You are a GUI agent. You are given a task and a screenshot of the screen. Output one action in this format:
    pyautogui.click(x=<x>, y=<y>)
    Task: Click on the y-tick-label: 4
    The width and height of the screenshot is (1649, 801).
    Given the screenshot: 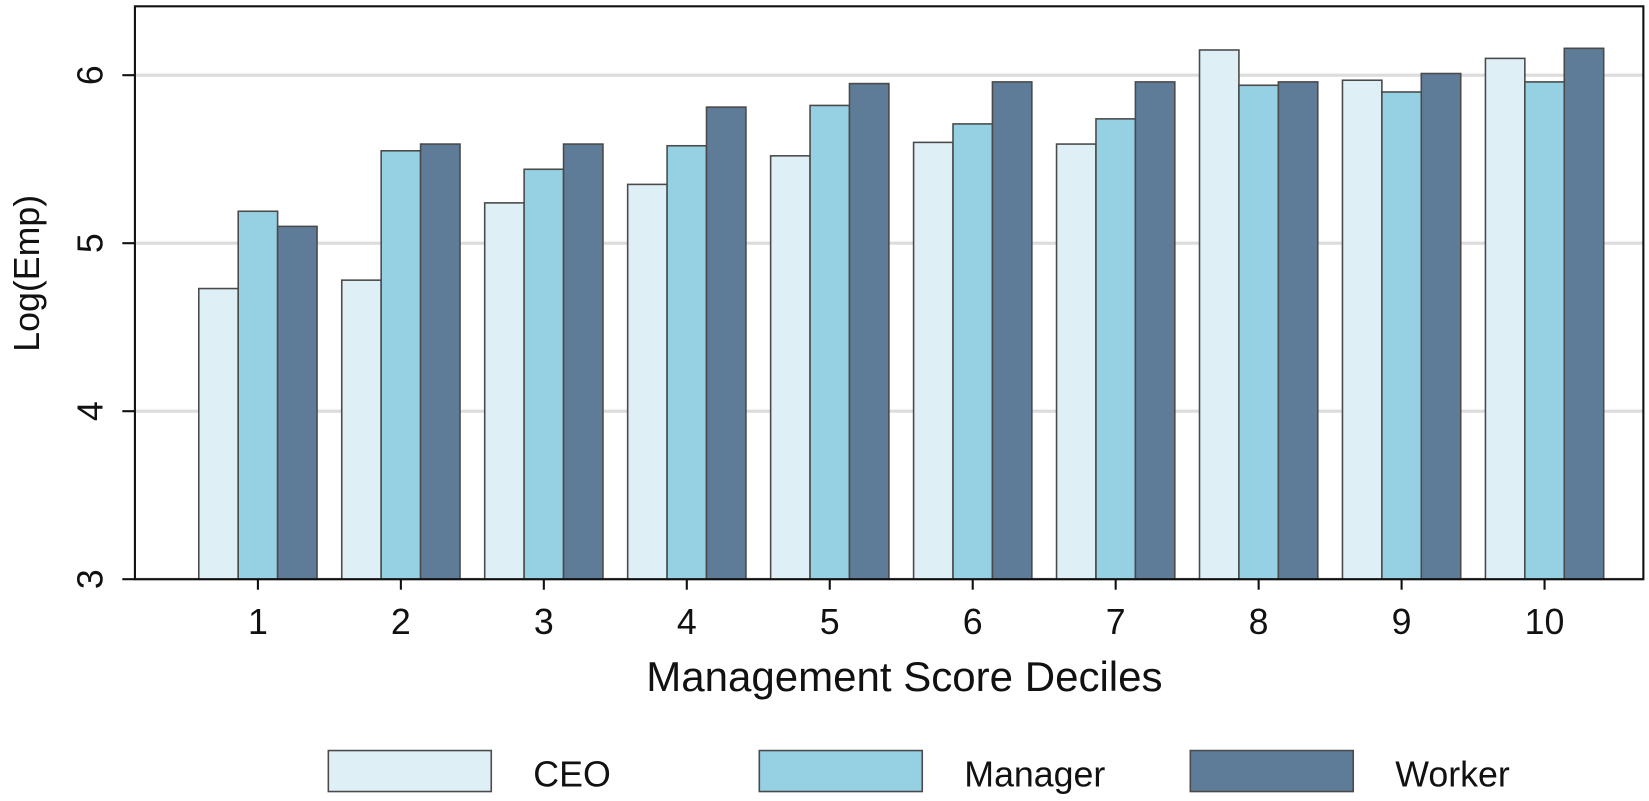 What is the action you would take?
    pyautogui.click(x=90, y=411)
    